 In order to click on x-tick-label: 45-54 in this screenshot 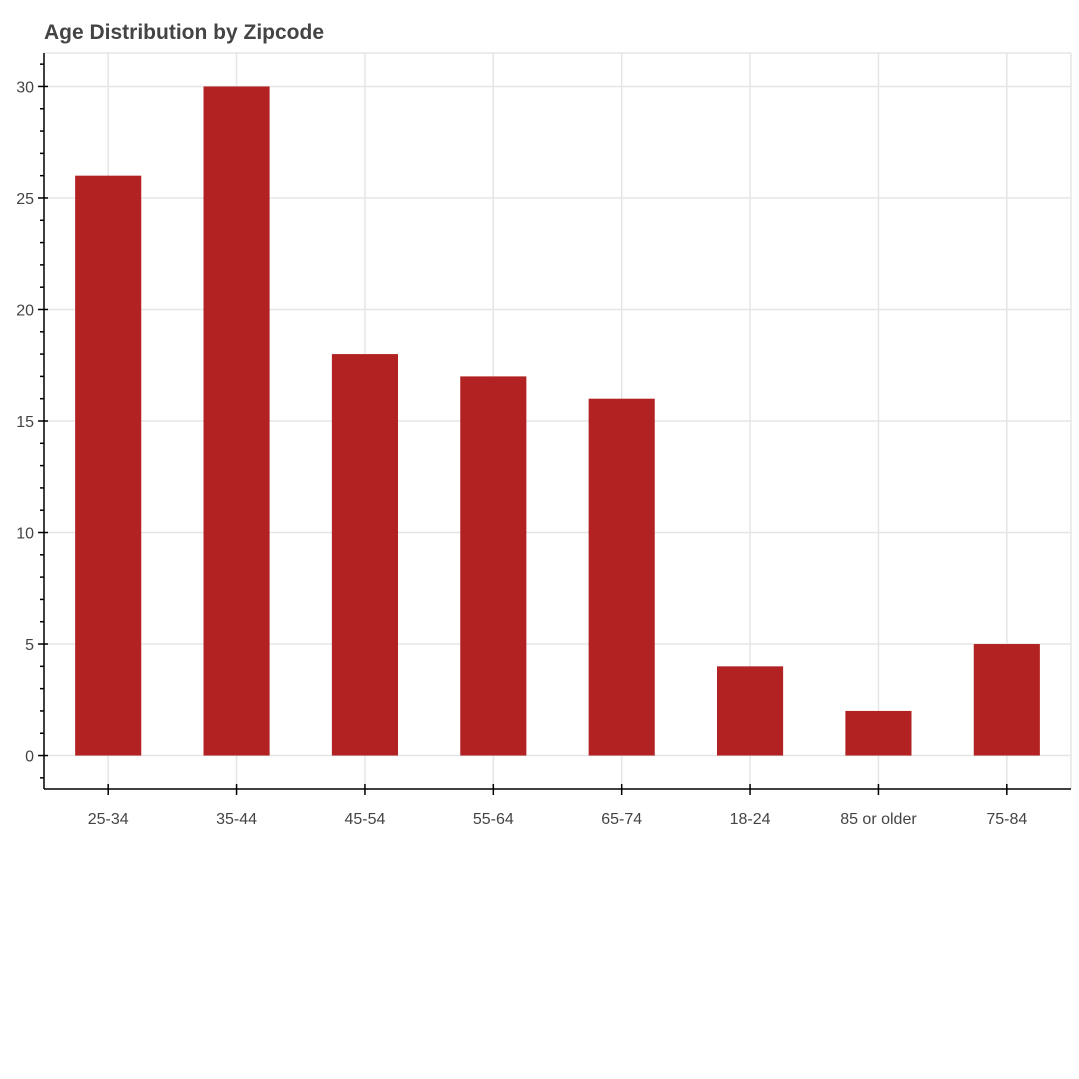, I will do `click(364, 819)`.